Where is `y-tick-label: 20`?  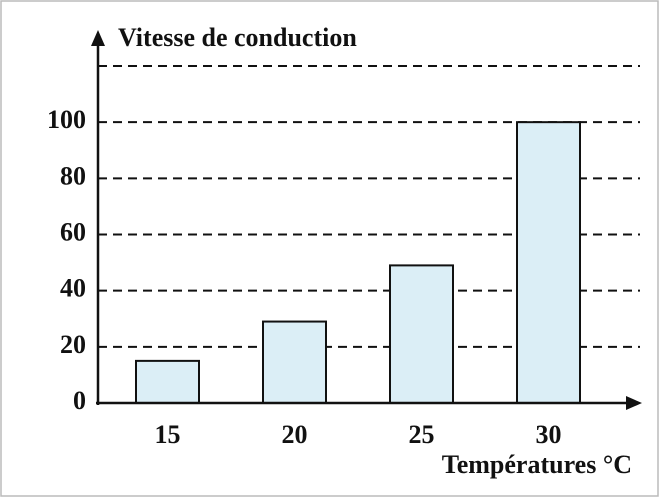 y-tick-label: 20 is located at coordinates (73, 344).